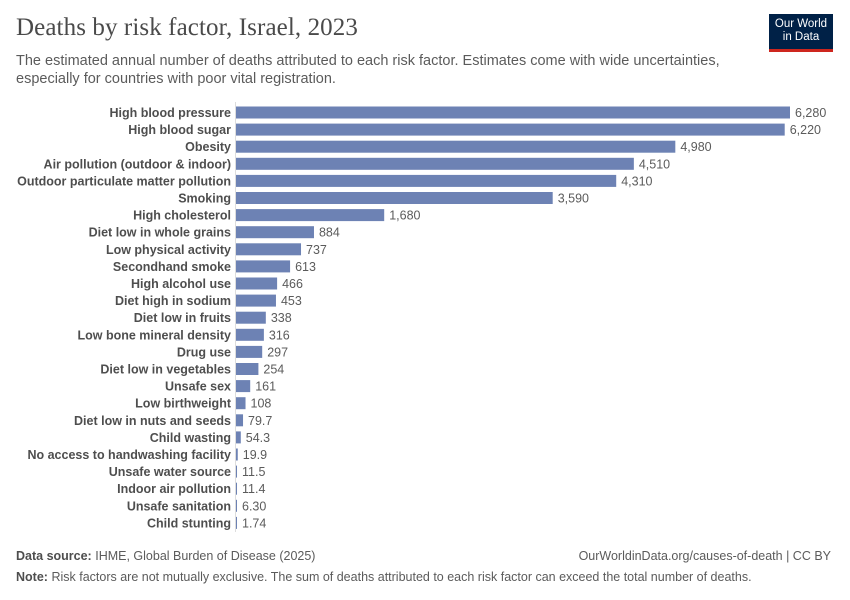 This screenshot has width=850, height=600. Describe the element at coordinates (189, 523) in the screenshot. I see `category-label: Child stunting` at that location.